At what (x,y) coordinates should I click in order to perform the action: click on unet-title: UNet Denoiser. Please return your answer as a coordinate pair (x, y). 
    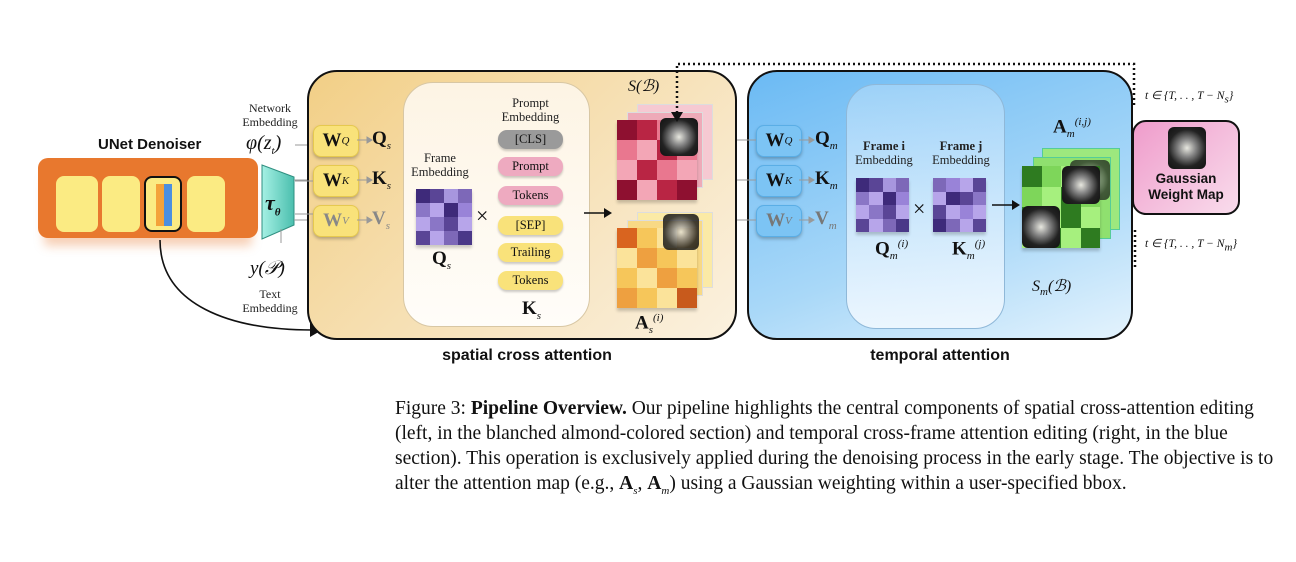
    Looking at the image, I should click on (150, 144).